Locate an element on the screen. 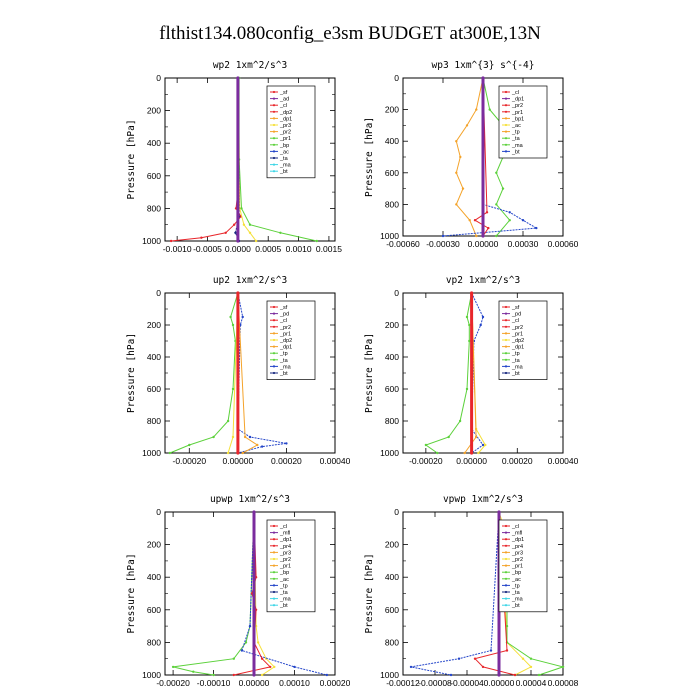  y-tick-label: 600 is located at coordinates (392, 173).